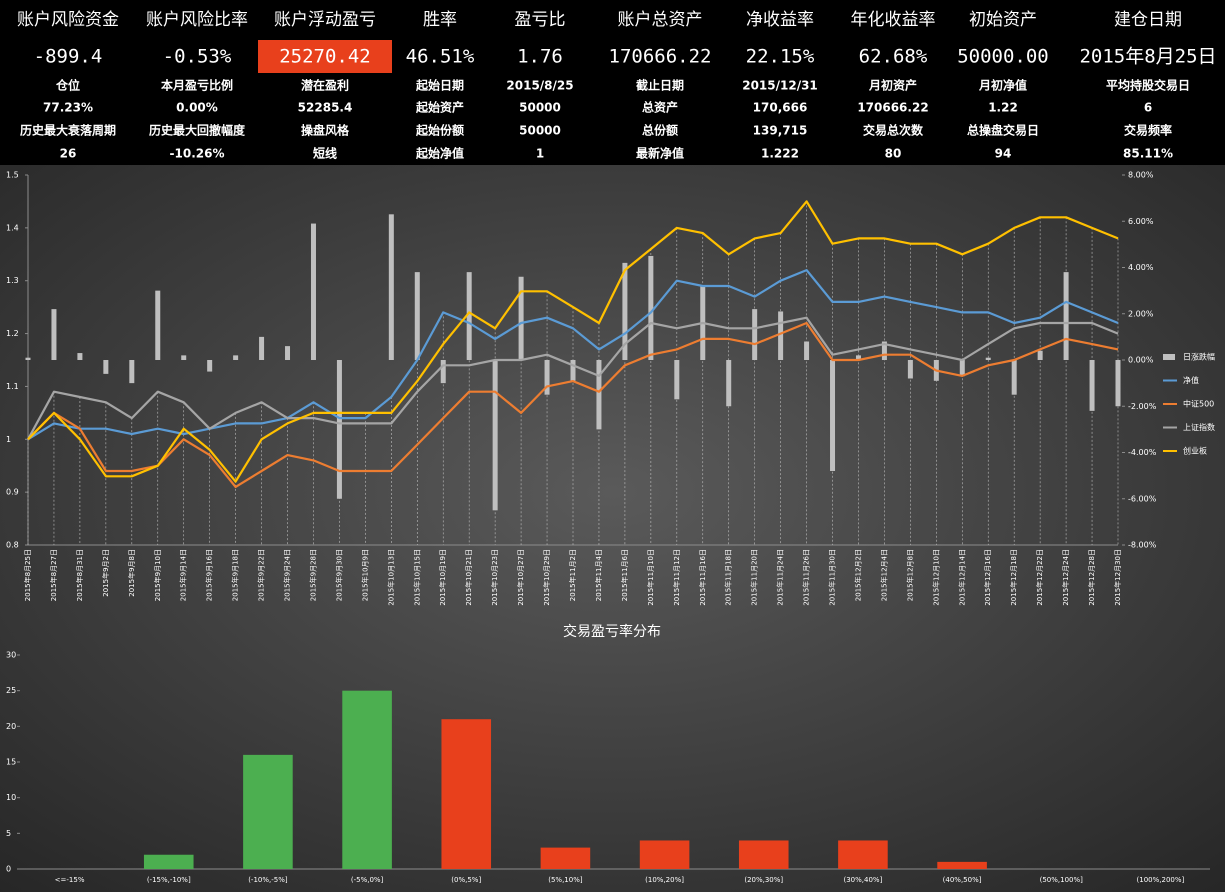 The width and height of the screenshot is (1225, 892). What do you see at coordinates (67, 85) in the screenshot?
I see `stat-cell: 仓位` at bounding box center [67, 85].